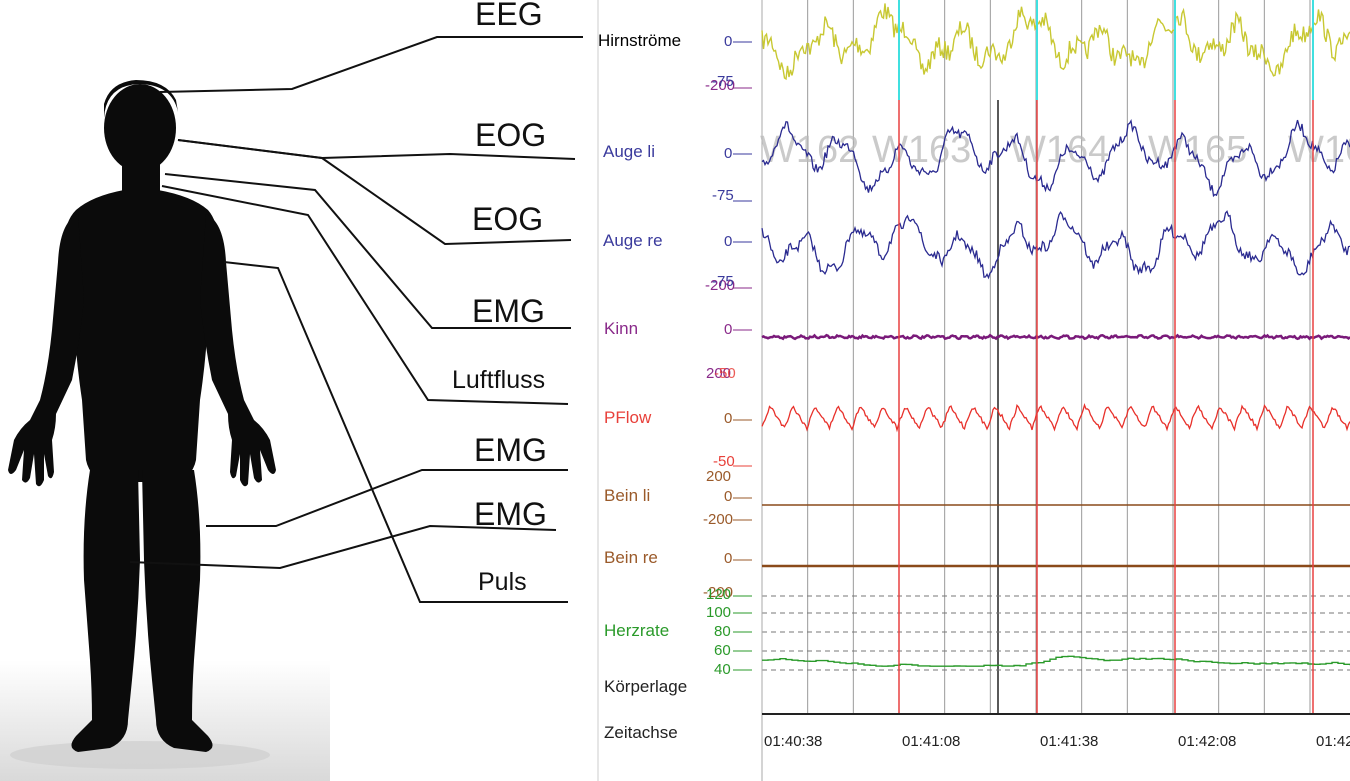 This screenshot has height=781, width=1350. What do you see at coordinates (793, 741) in the screenshot?
I see `time-label-1: 01:40:38` at bounding box center [793, 741].